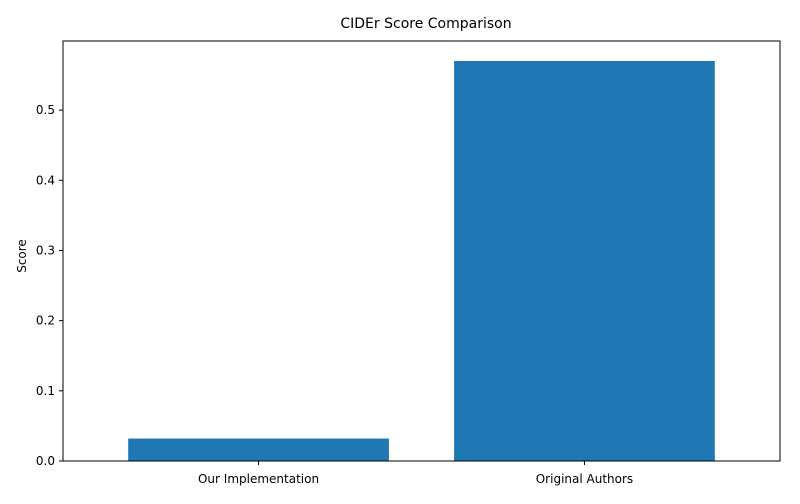 This screenshot has width=800, height=504. I want to click on y-tick-label: 0.5, so click(45, 110).